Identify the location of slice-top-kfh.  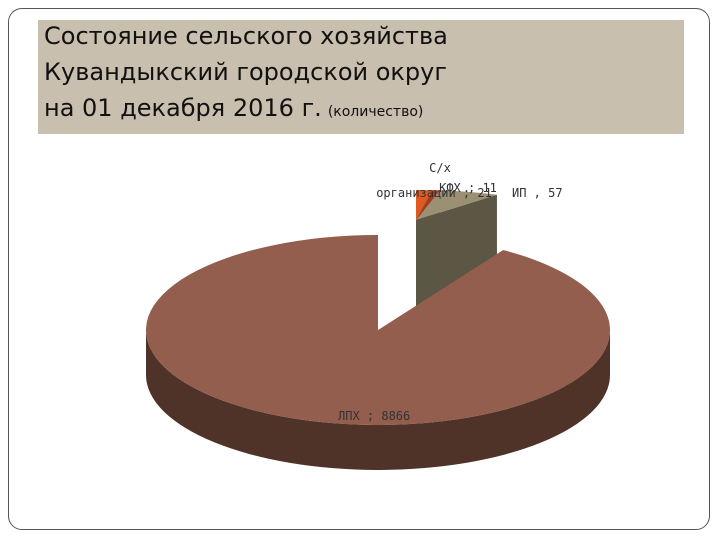
(428, 205).